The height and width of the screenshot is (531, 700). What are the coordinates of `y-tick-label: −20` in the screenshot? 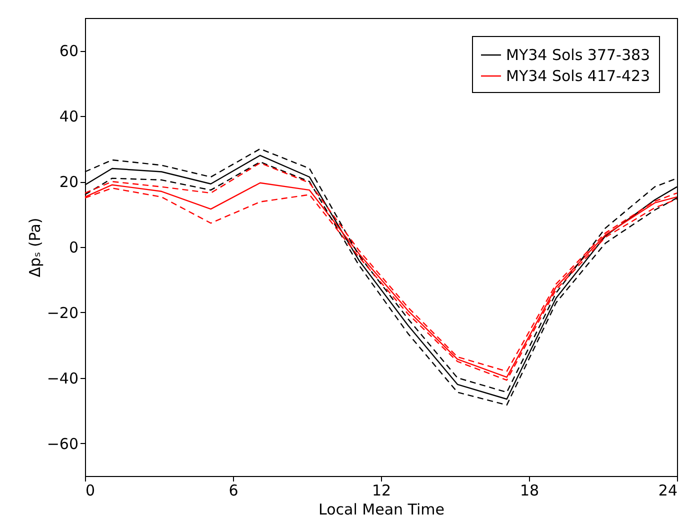 It's located at (62, 313).